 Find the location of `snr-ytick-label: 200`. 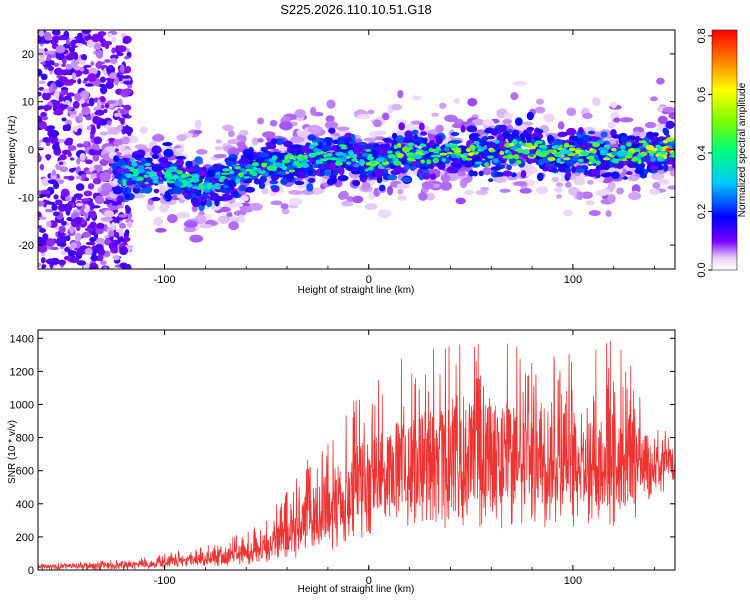

snr-ytick-label: 200 is located at coordinates (25, 538).